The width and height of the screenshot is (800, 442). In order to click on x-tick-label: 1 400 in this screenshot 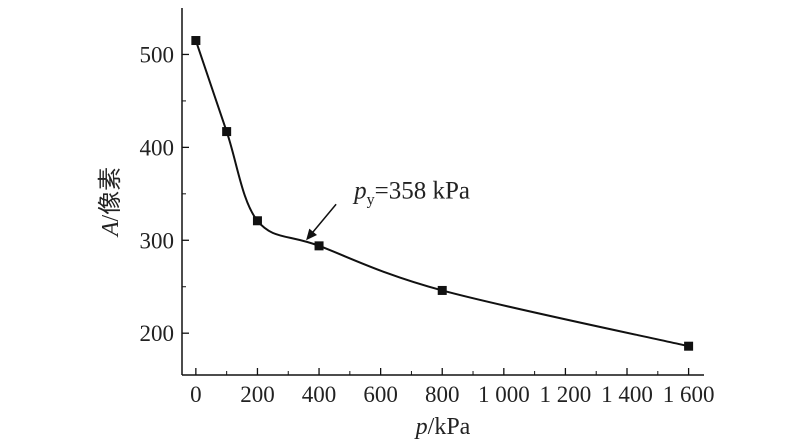, I will do `click(627, 394)`.